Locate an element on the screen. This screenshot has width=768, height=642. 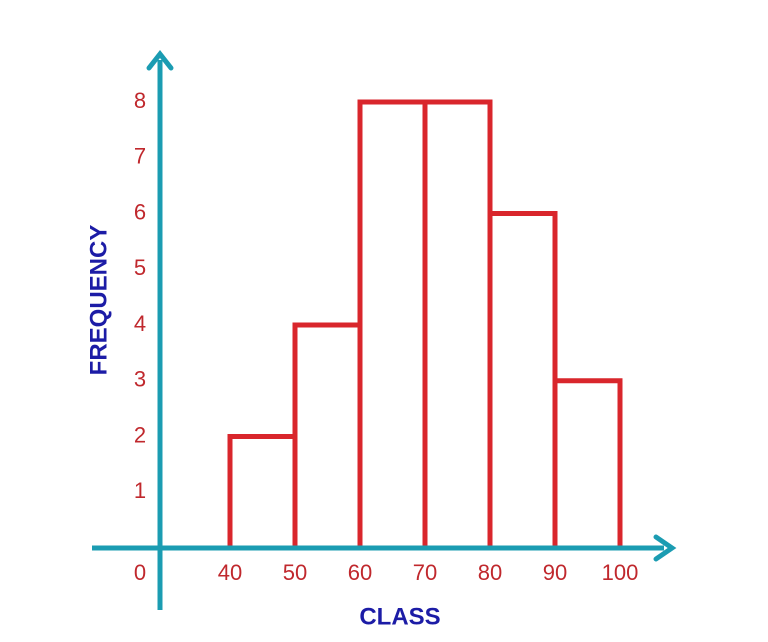
origin-label: 0 is located at coordinates (140, 572).